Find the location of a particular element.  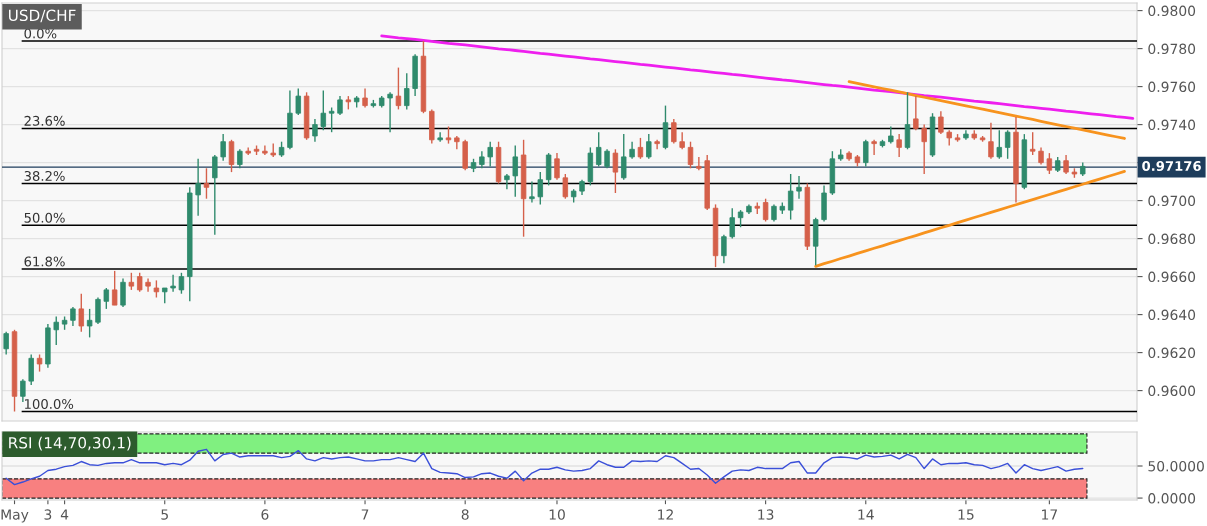

x-tick-label: 5 is located at coordinates (164, 514).